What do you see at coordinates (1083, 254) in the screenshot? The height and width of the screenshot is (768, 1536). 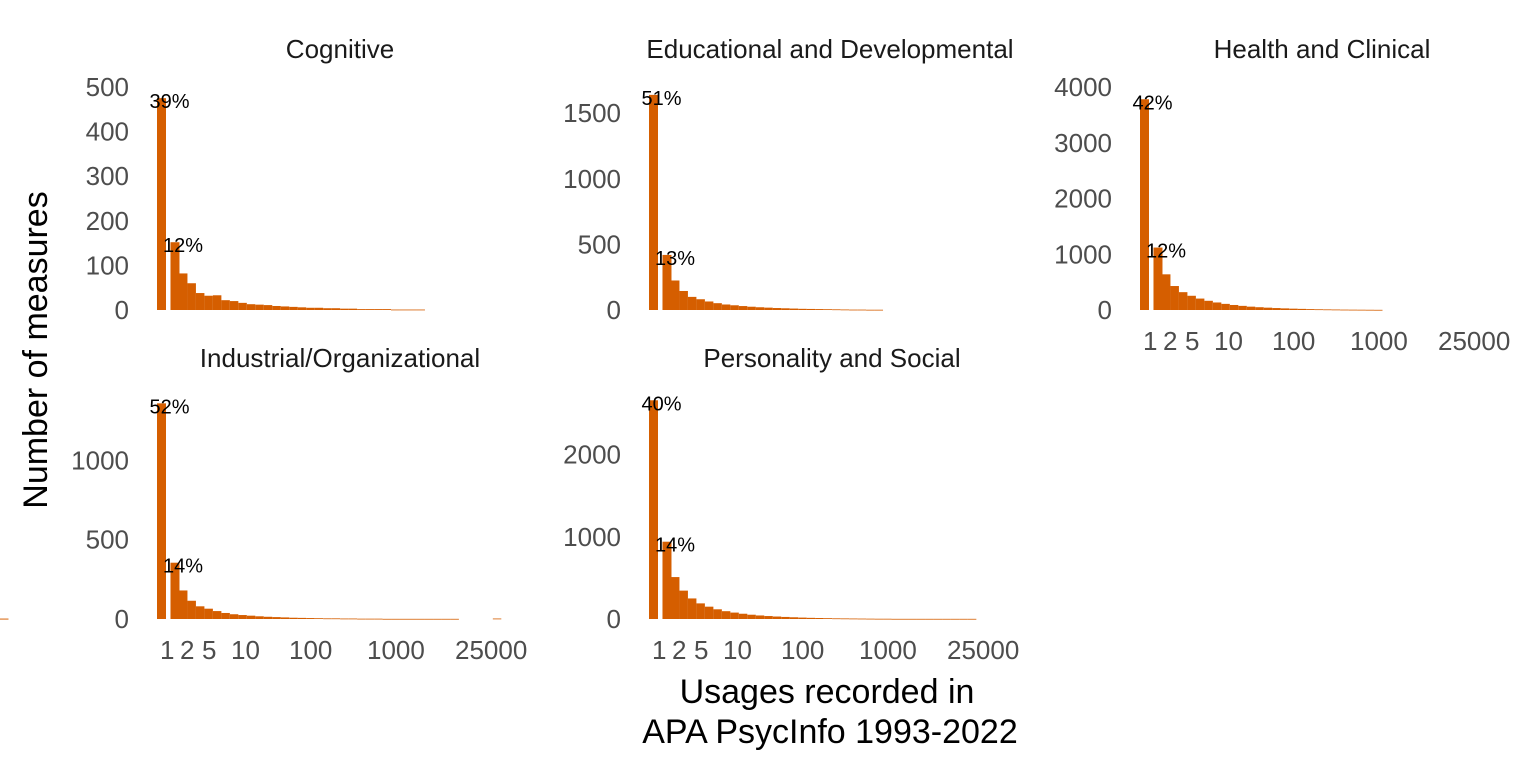 I see `panel-3-y-tick-label: 1000` at bounding box center [1083, 254].